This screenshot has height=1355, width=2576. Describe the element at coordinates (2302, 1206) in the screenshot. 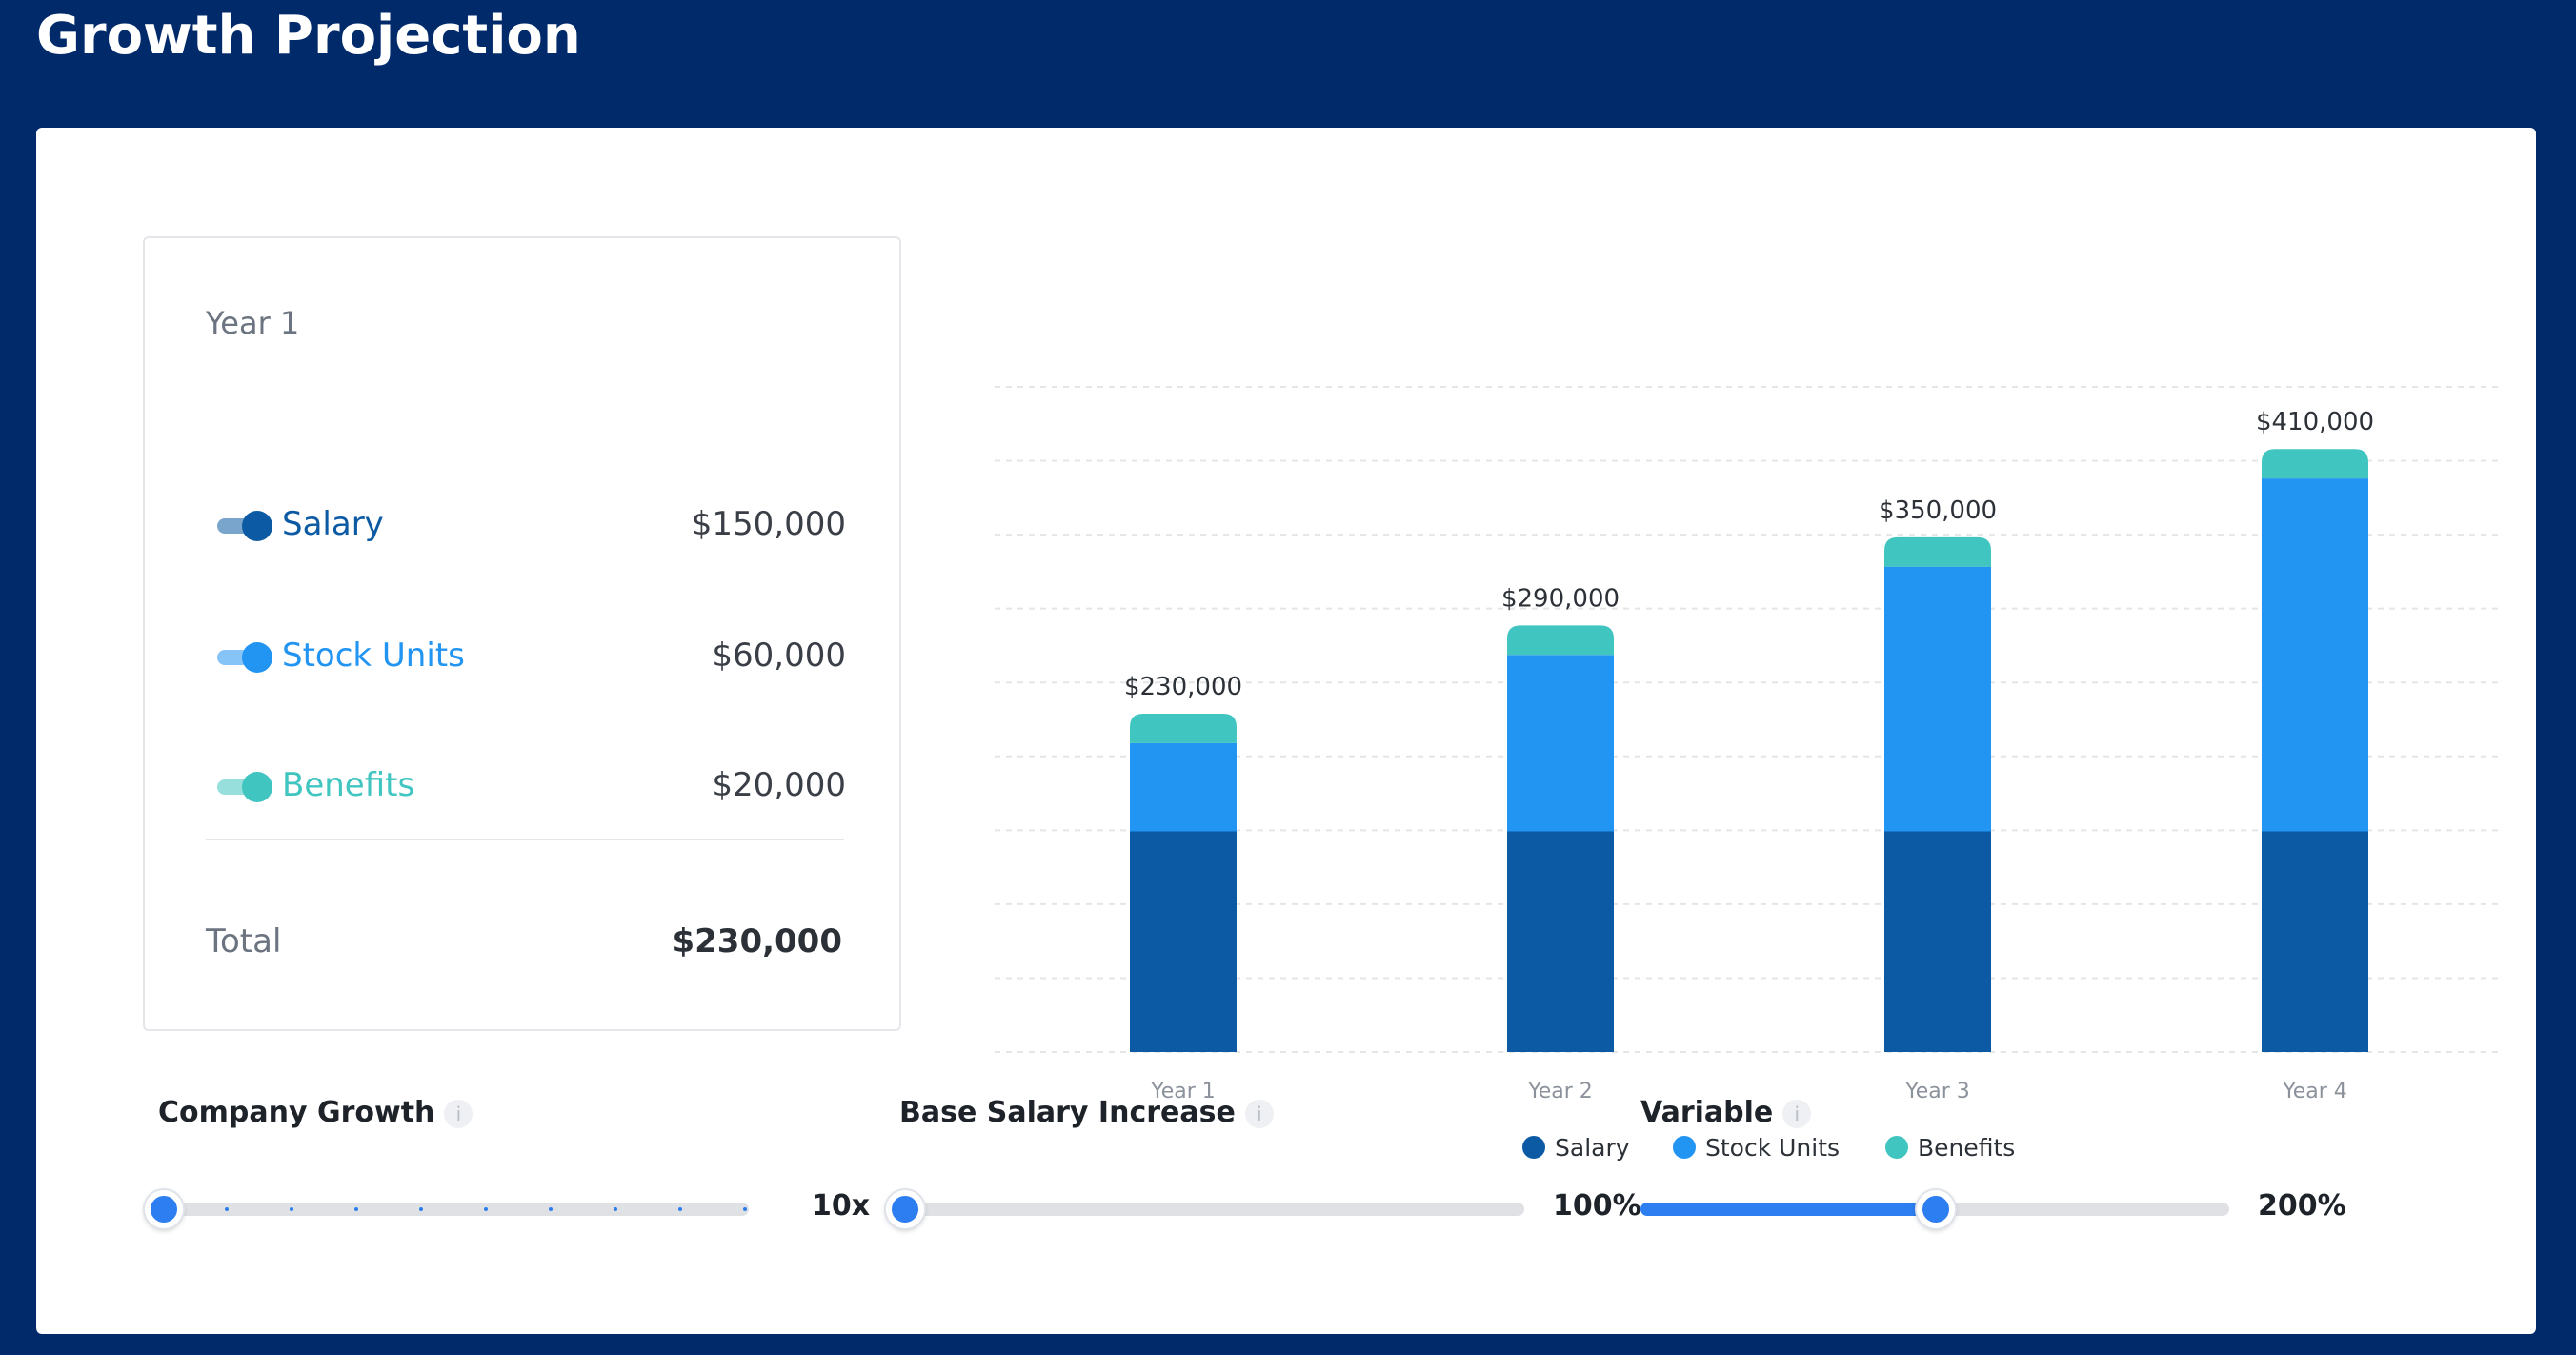

I see `variable-value: 200%` at that location.